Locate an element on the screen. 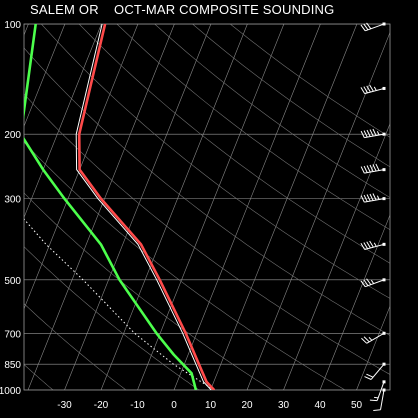 The width and height of the screenshot is (418, 418). pressure-tick-label: 500 is located at coordinates (12, 281).